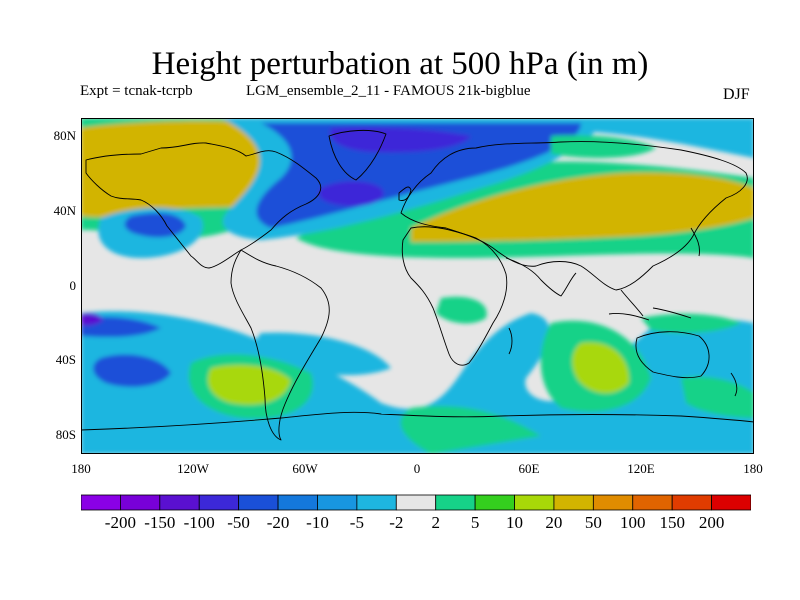  What do you see at coordinates (388, 91) in the screenshot?
I see `ensemble-label: LGM_ensemble_2_11 - FAMOUS 21k-bigblue` at bounding box center [388, 91].